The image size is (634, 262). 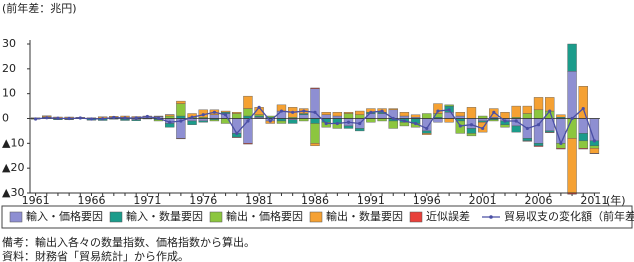 I want to click on y-tick-label: ▲30, so click(x=13, y=192).